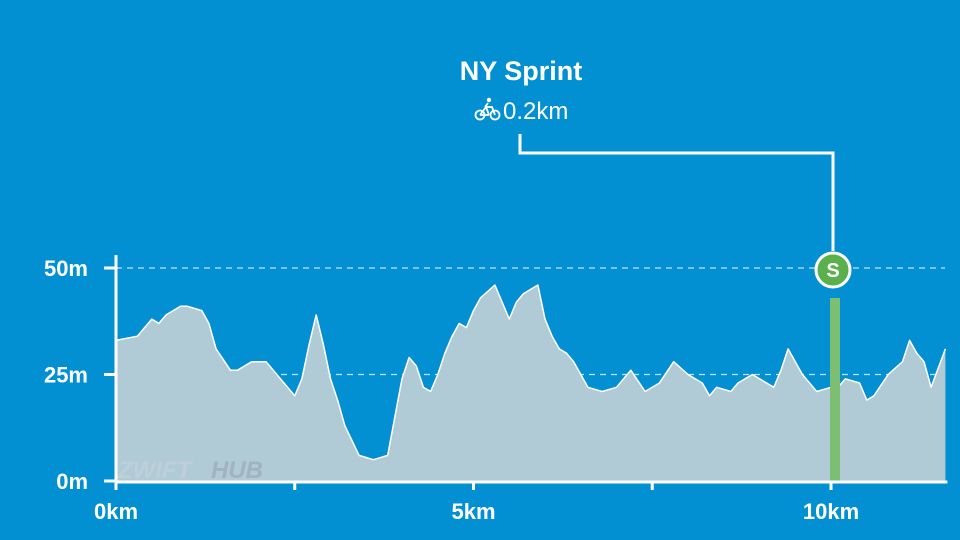  I want to click on y-tick-label-0: 0m, so click(72, 481).